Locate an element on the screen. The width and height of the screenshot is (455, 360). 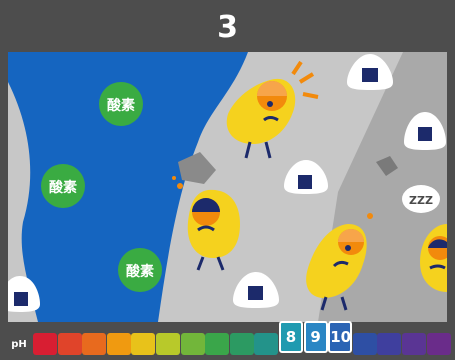
ph-cell-active: 8 is located at coordinates (291, 337).